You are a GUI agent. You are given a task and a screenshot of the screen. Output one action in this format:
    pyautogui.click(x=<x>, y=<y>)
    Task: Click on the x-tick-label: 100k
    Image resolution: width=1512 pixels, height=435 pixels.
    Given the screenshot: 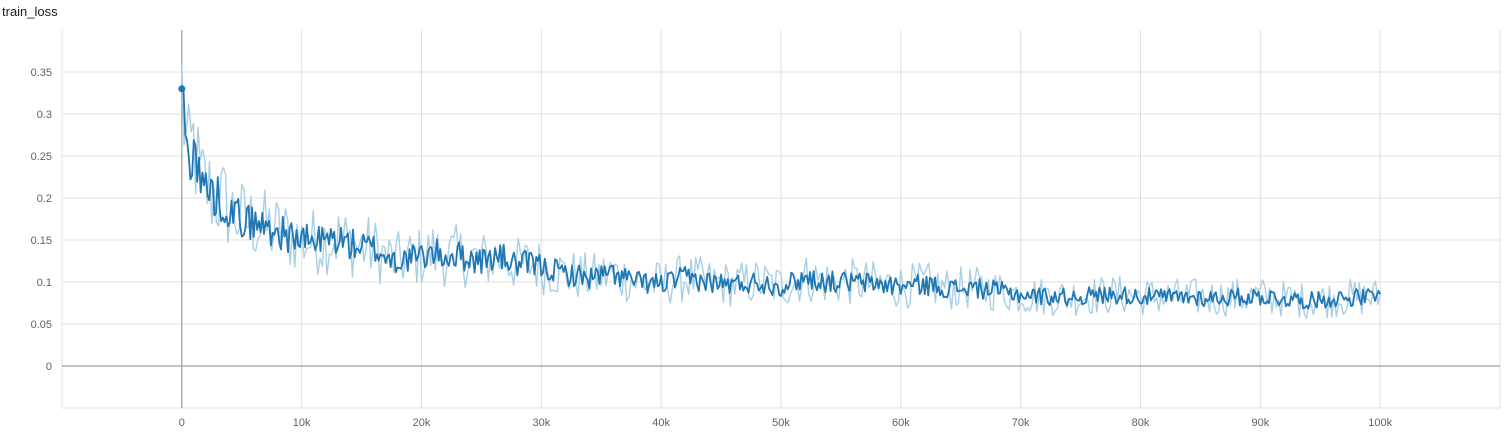 What is the action you would take?
    pyautogui.click(x=1380, y=423)
    